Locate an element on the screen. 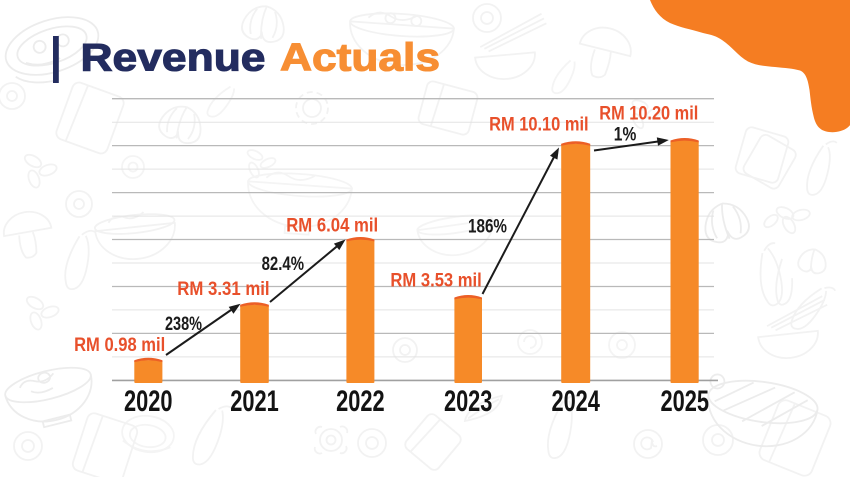 This screenshot has width=850, height=477. svg-text: 82.4% is located at coordinates (283, 264).